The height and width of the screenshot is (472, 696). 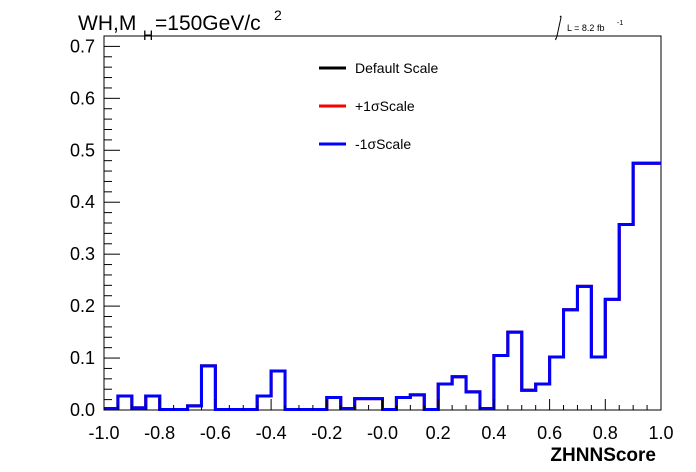 What do you see at coordinates (558, 28) in the screenshot?
I see `integral-sign-icon` at bounding box center [558, 28].